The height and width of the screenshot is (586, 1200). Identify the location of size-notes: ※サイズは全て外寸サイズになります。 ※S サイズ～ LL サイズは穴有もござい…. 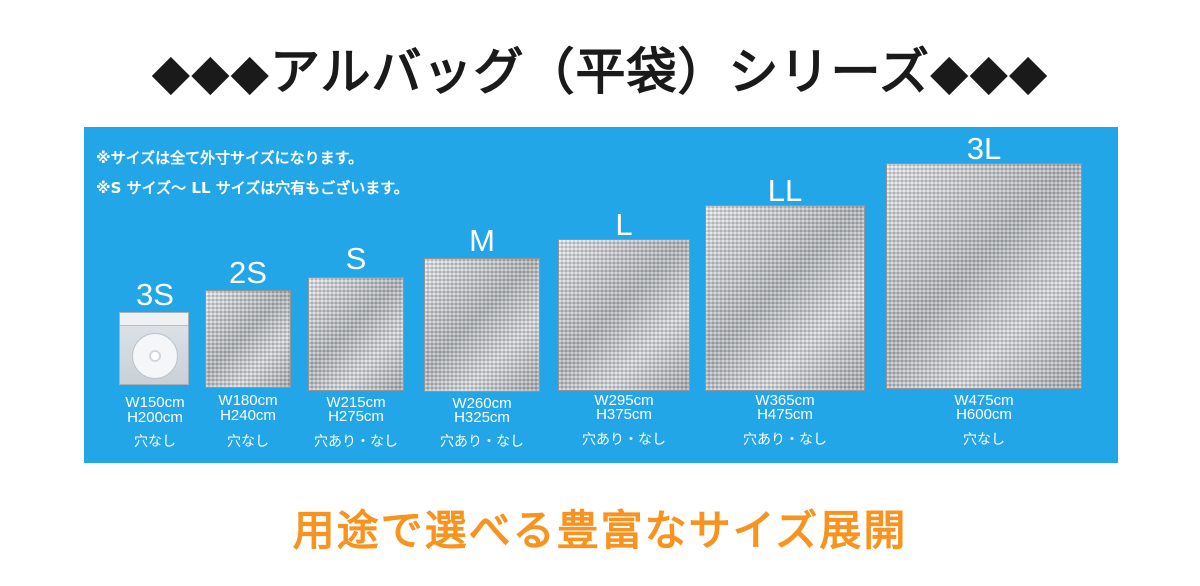
(252, 173).